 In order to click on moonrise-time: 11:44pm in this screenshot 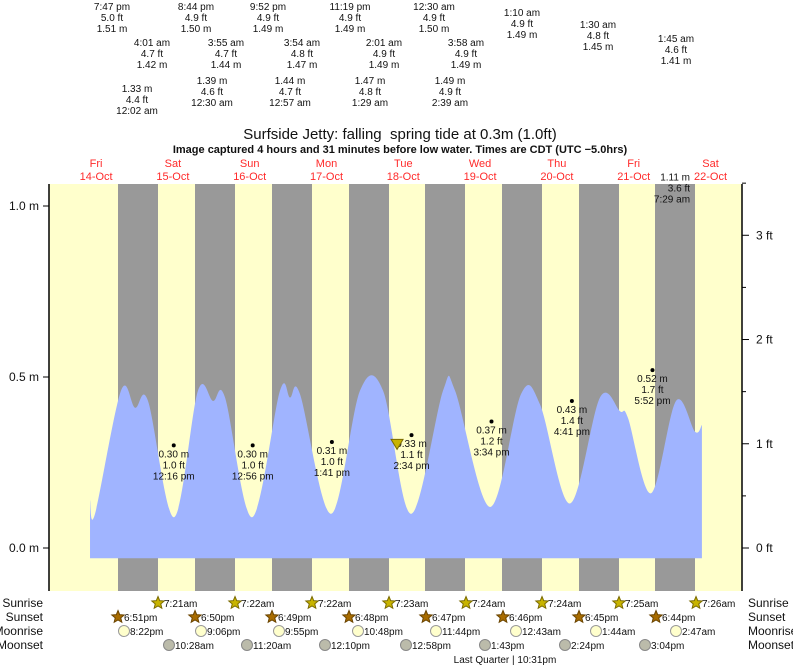, I will do `click(461, 632)`.